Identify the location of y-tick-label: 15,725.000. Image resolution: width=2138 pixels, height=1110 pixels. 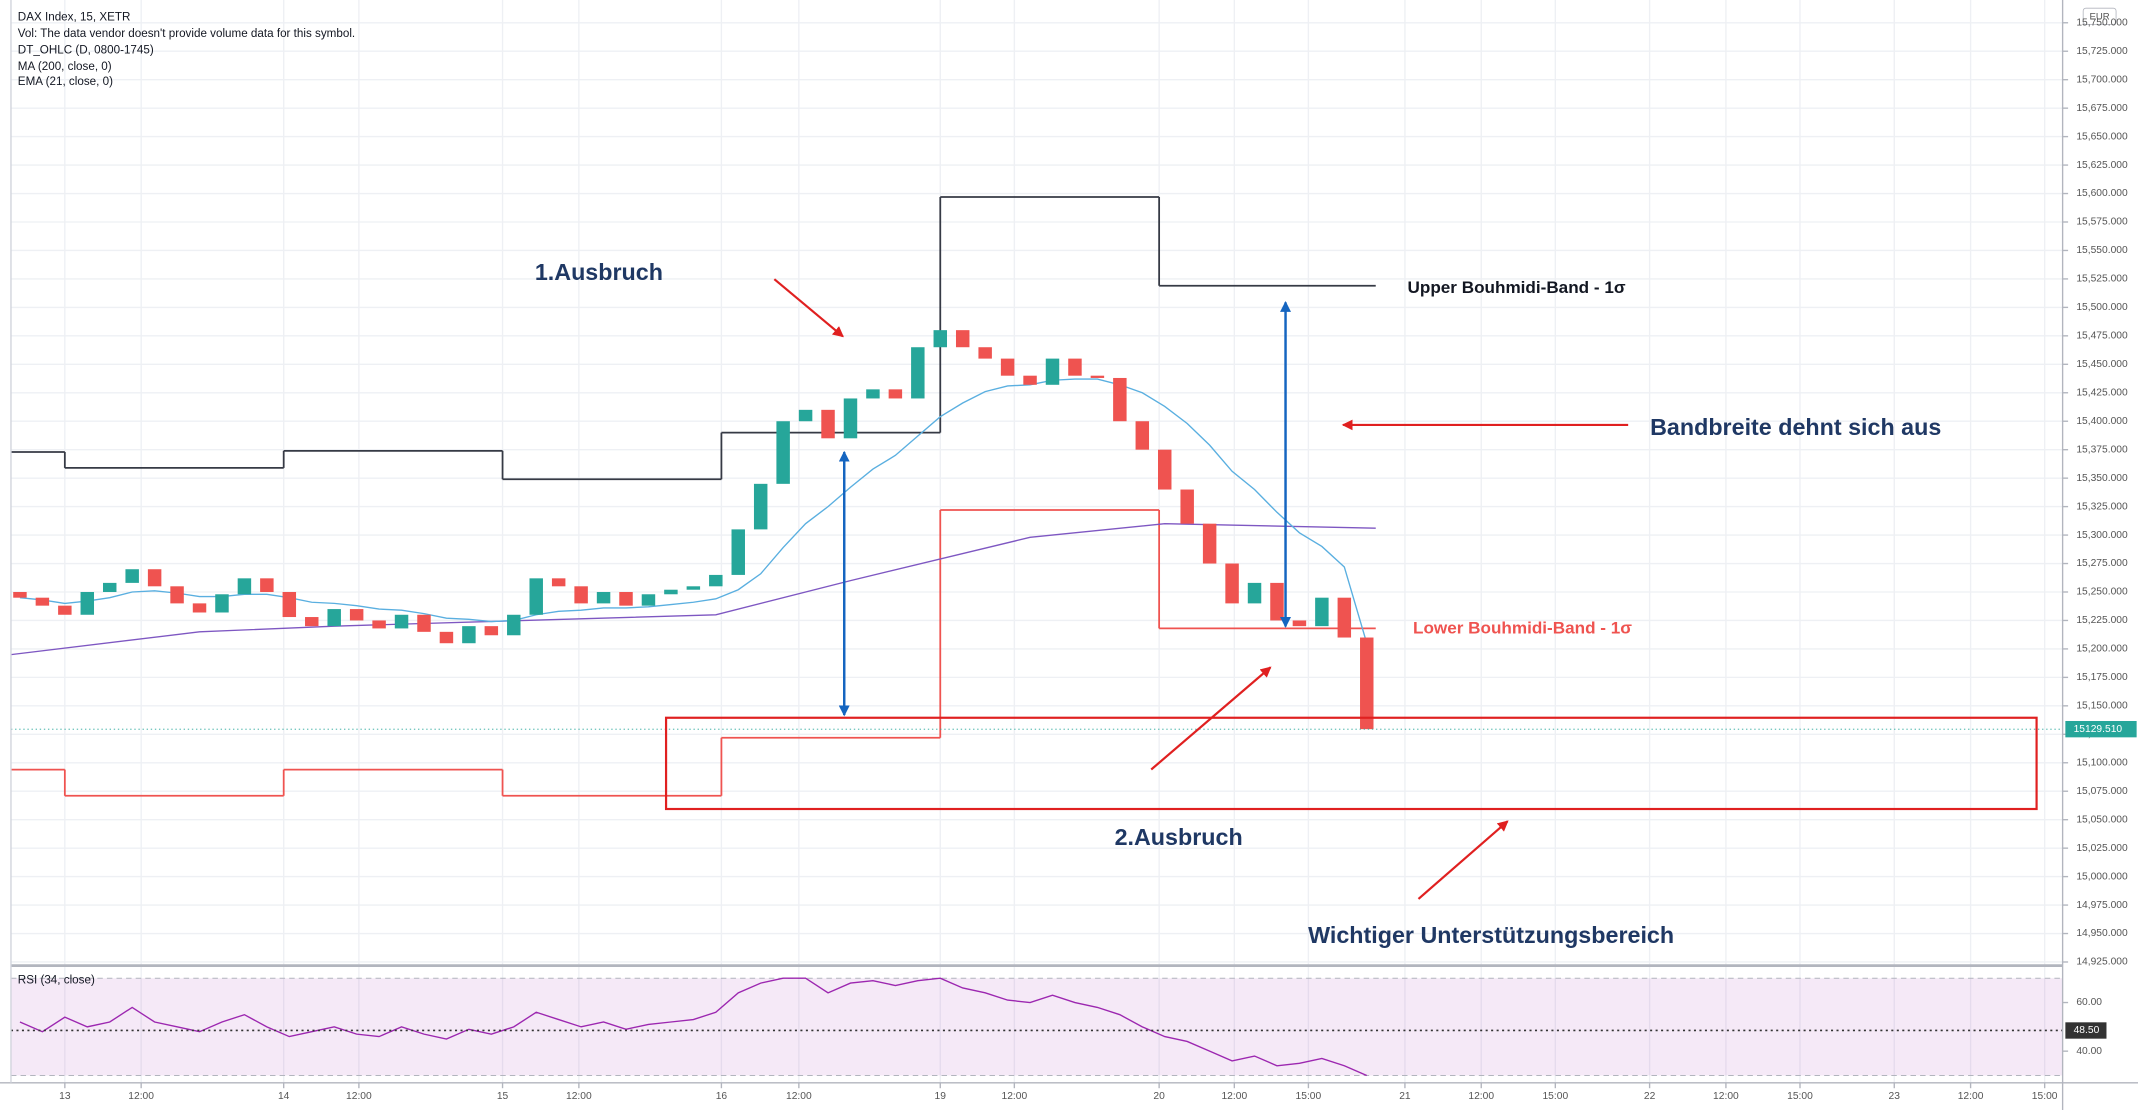
(2102, 51).